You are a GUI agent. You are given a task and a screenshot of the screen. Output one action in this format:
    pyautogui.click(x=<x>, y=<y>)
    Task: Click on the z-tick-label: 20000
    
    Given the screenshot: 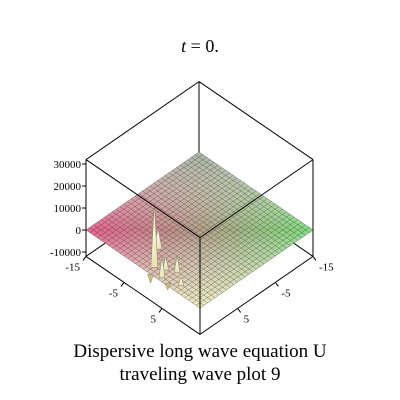 What is the action you would take?
    pyautogui.click(x=68, y=187)
    